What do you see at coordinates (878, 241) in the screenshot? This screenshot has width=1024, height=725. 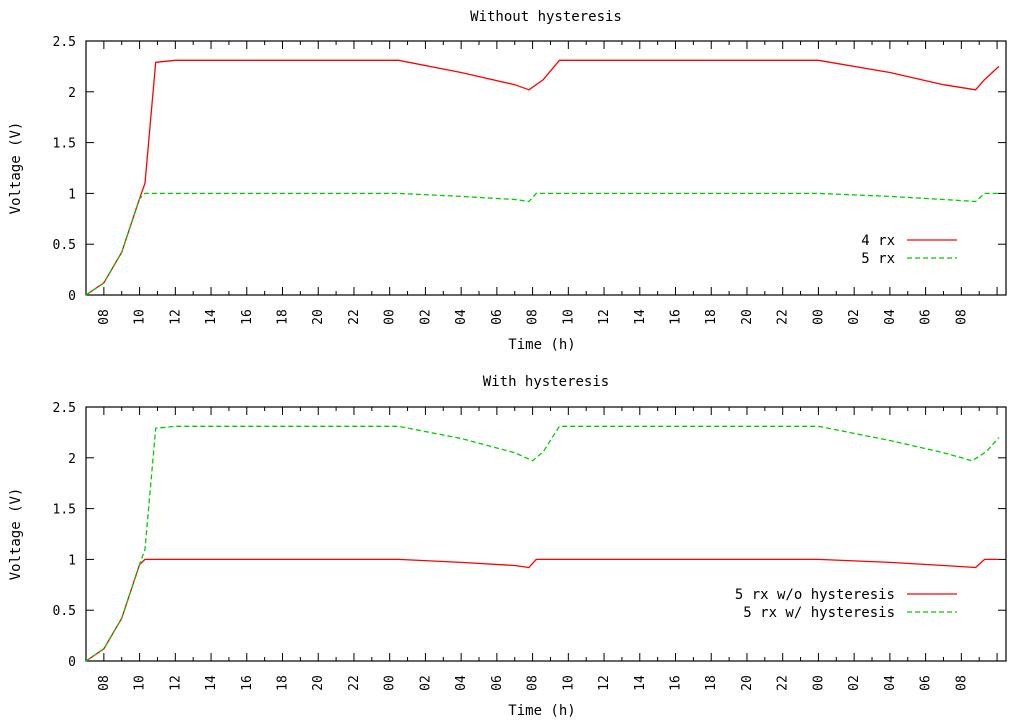 I see `legend-label: 4 rx` at bounding box center [878, 241].